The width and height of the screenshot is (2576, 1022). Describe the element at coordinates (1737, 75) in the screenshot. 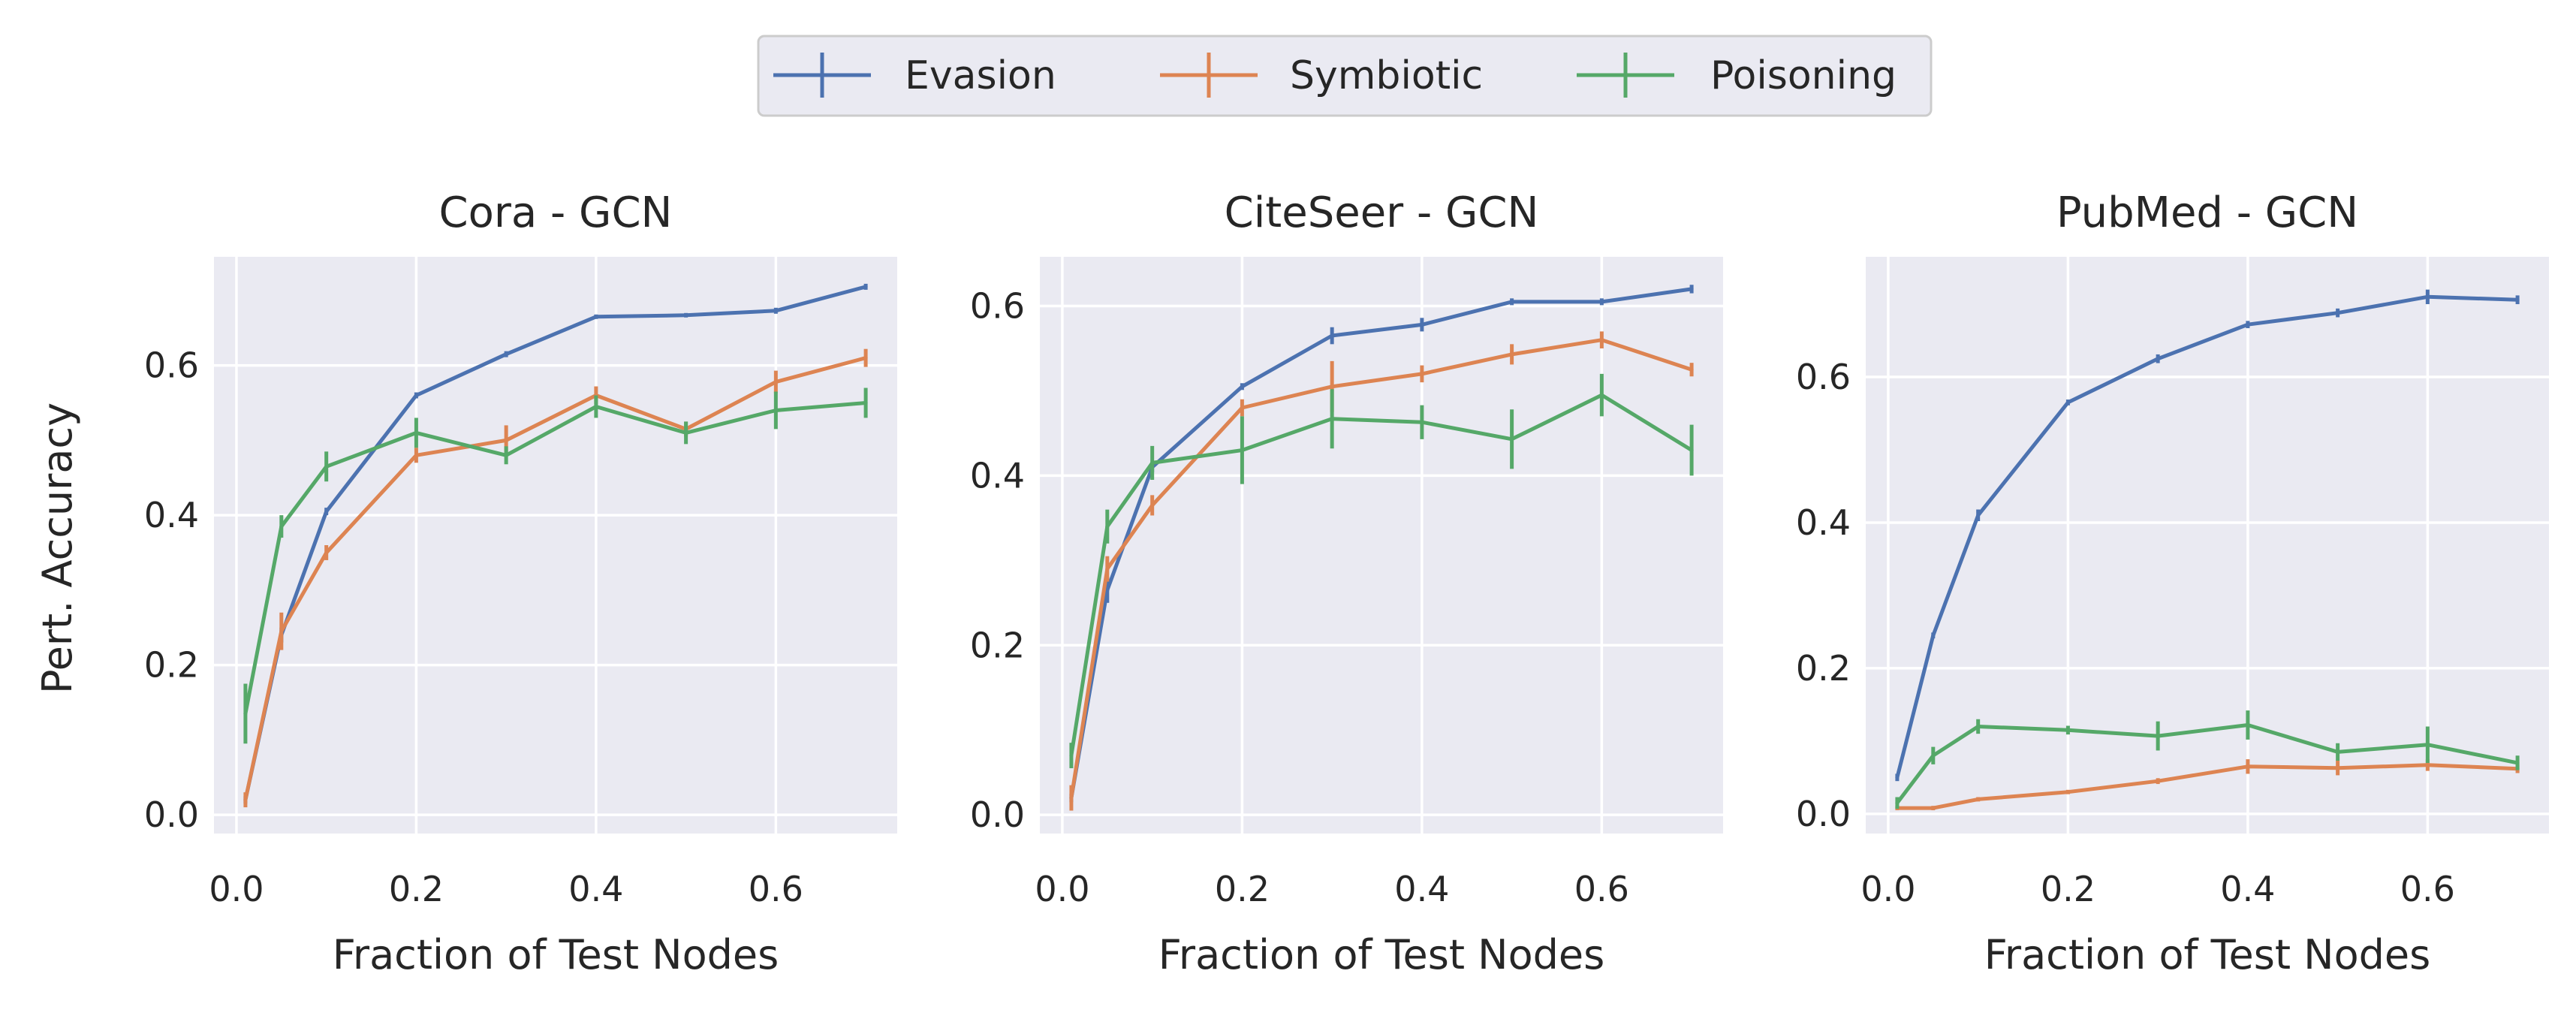

I see `legend-entry-poisoning: Poisoning` at that location.